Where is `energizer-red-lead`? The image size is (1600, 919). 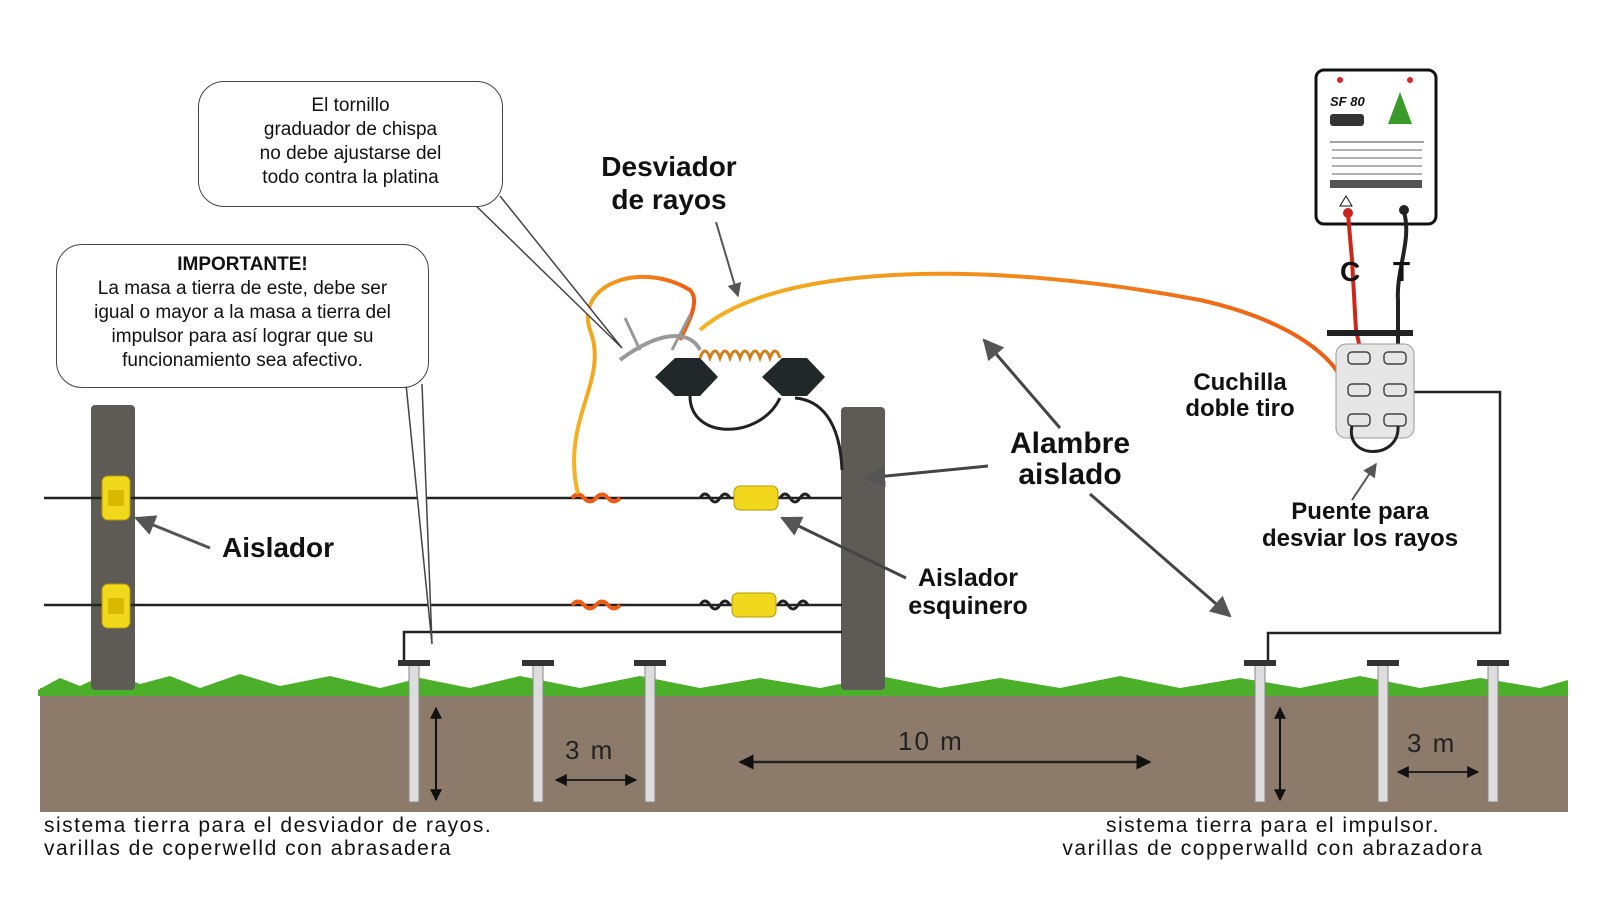 energizer-red-lead is located at coordinates (1354, 281).